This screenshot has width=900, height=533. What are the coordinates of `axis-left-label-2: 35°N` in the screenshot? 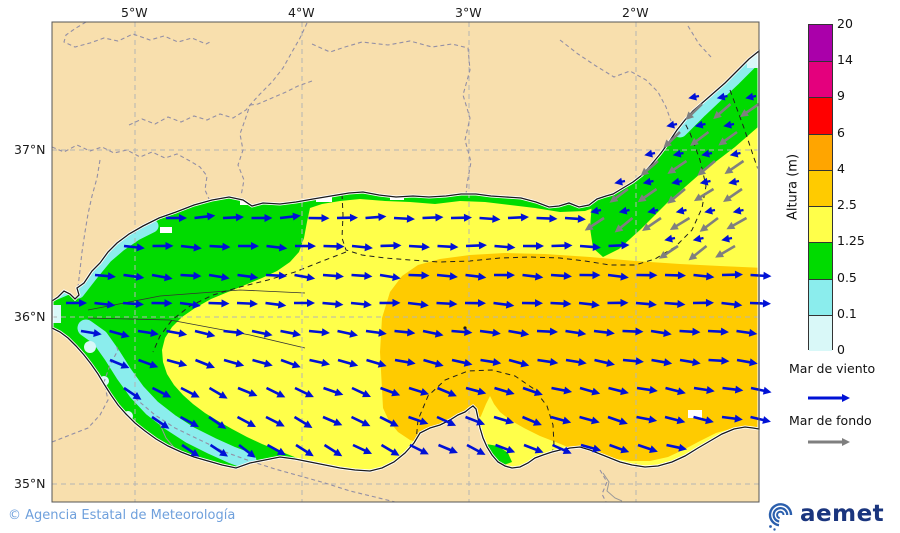 It's located at (30, 483).